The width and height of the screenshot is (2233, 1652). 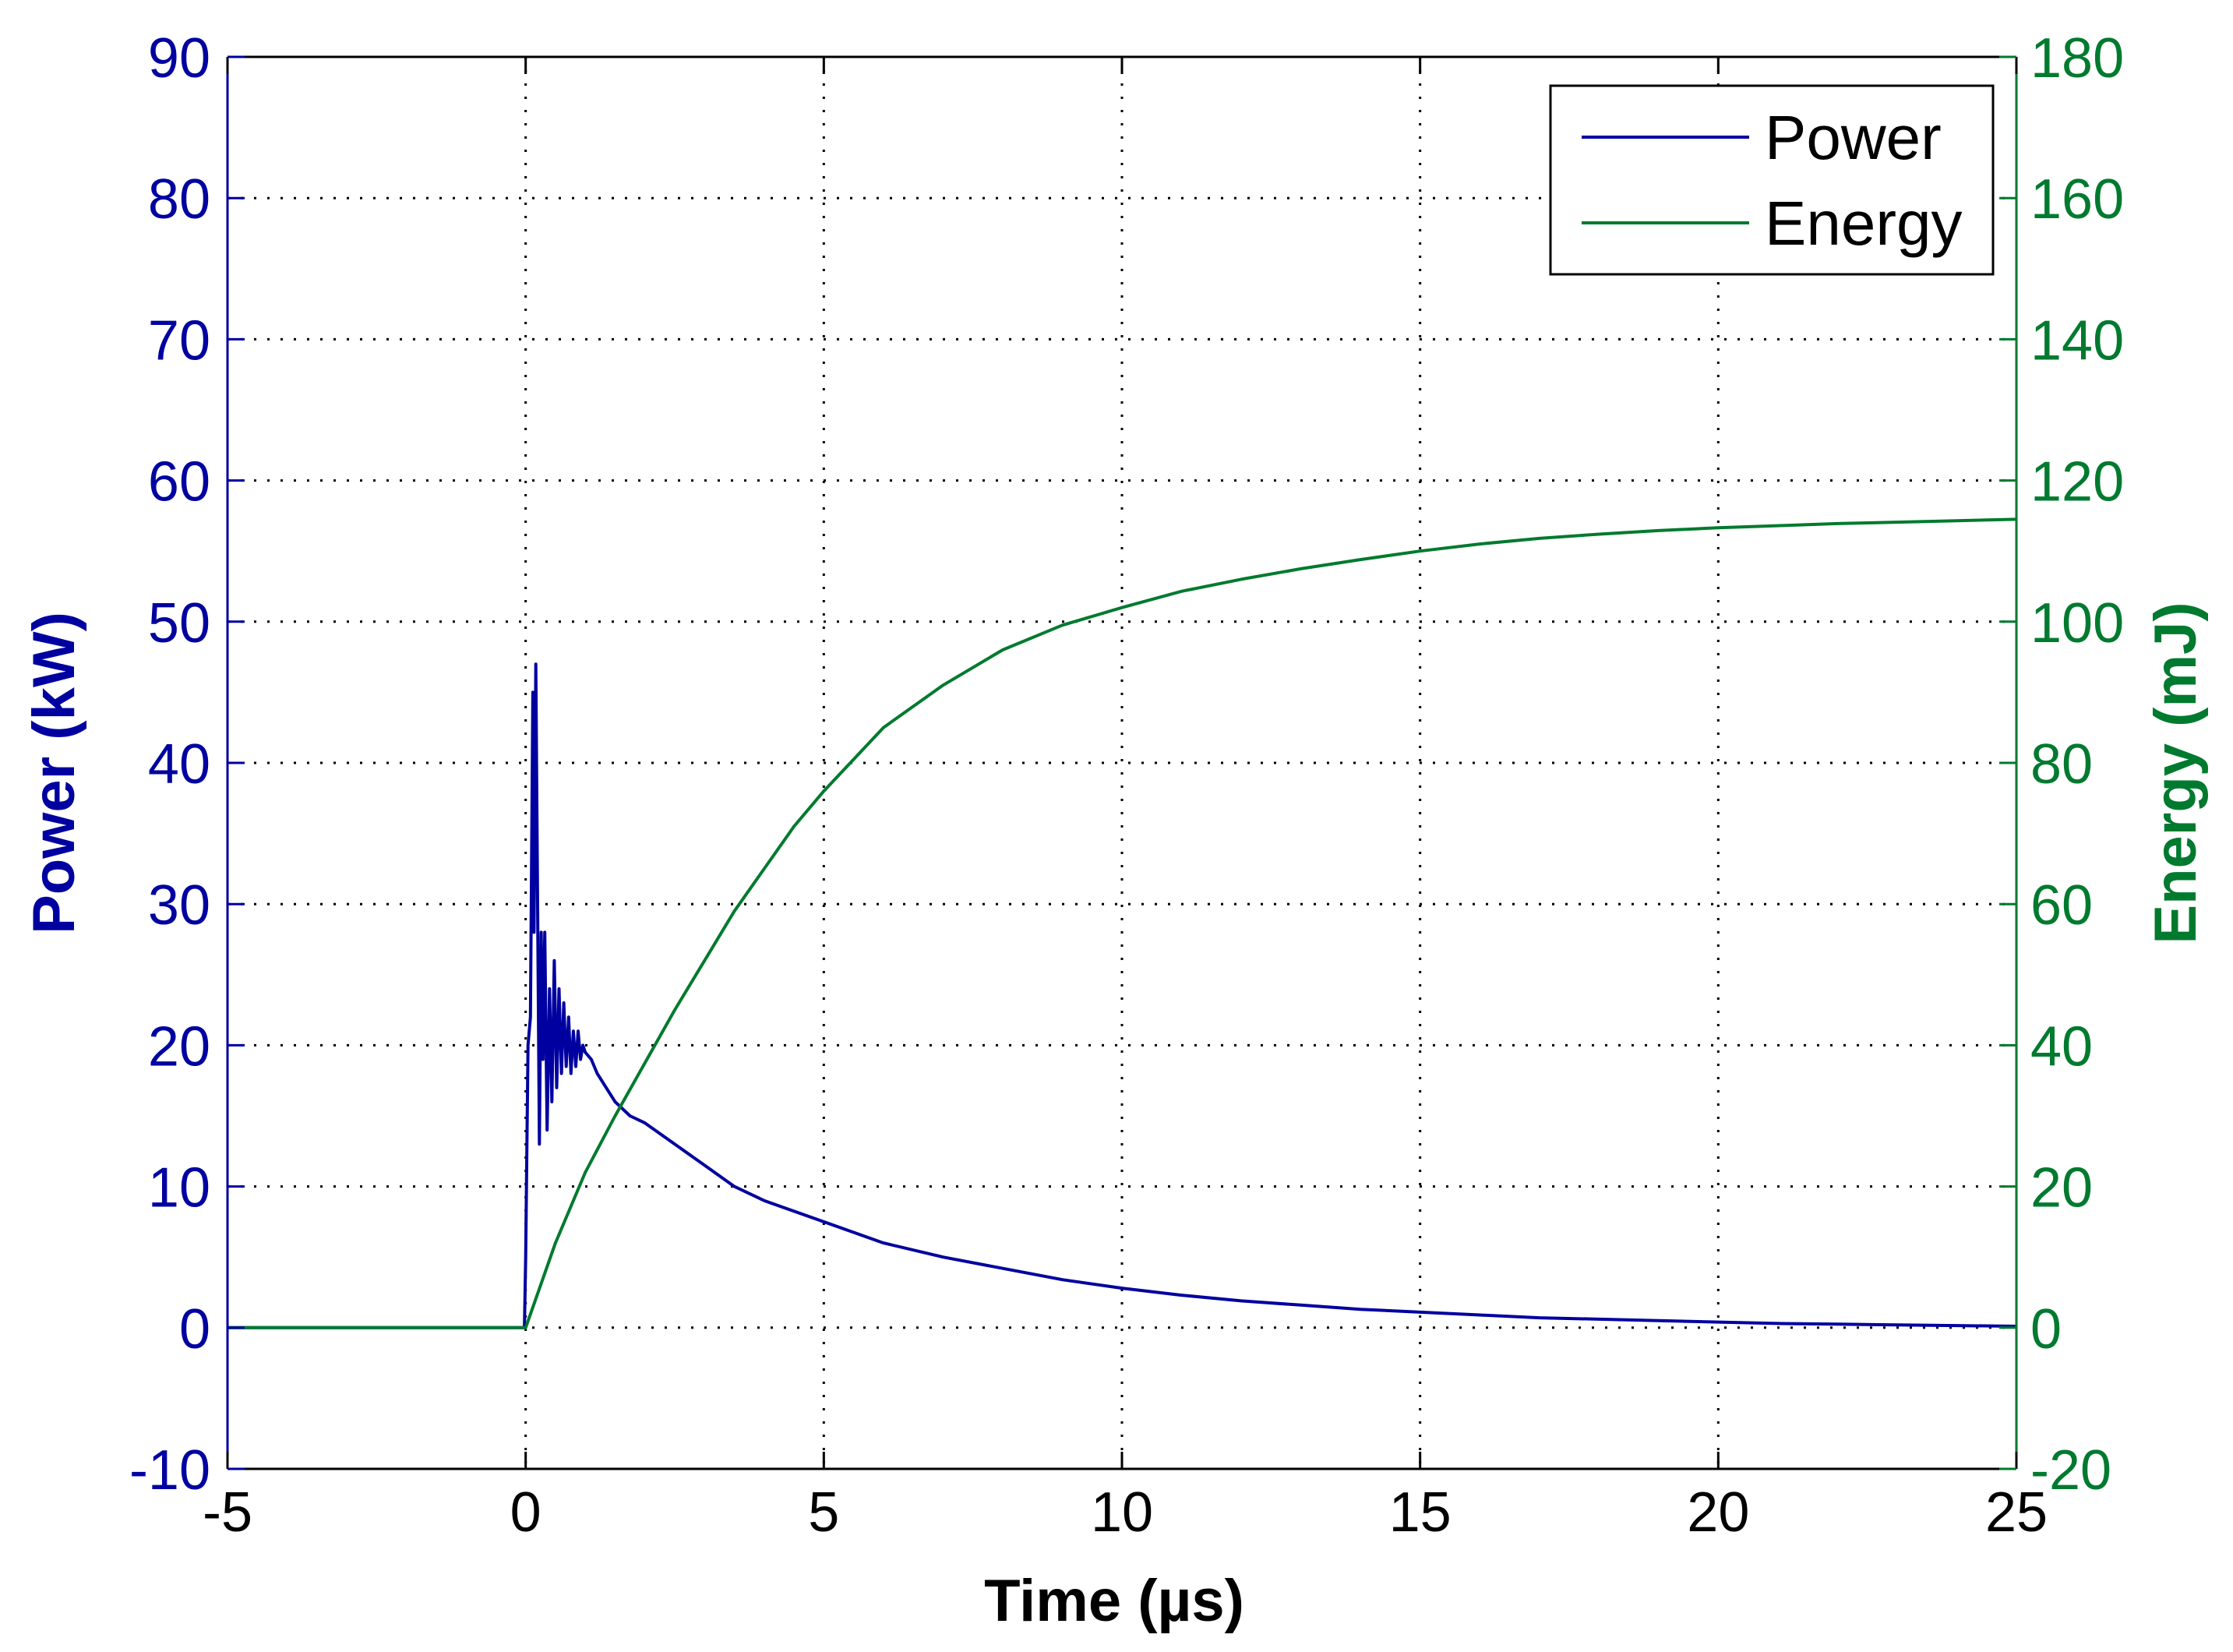 What do you see at coordinates (2061, 1047) in the screenshot?
I see `y-right-tick-label: 40` at bounding box center [2061, 1047].